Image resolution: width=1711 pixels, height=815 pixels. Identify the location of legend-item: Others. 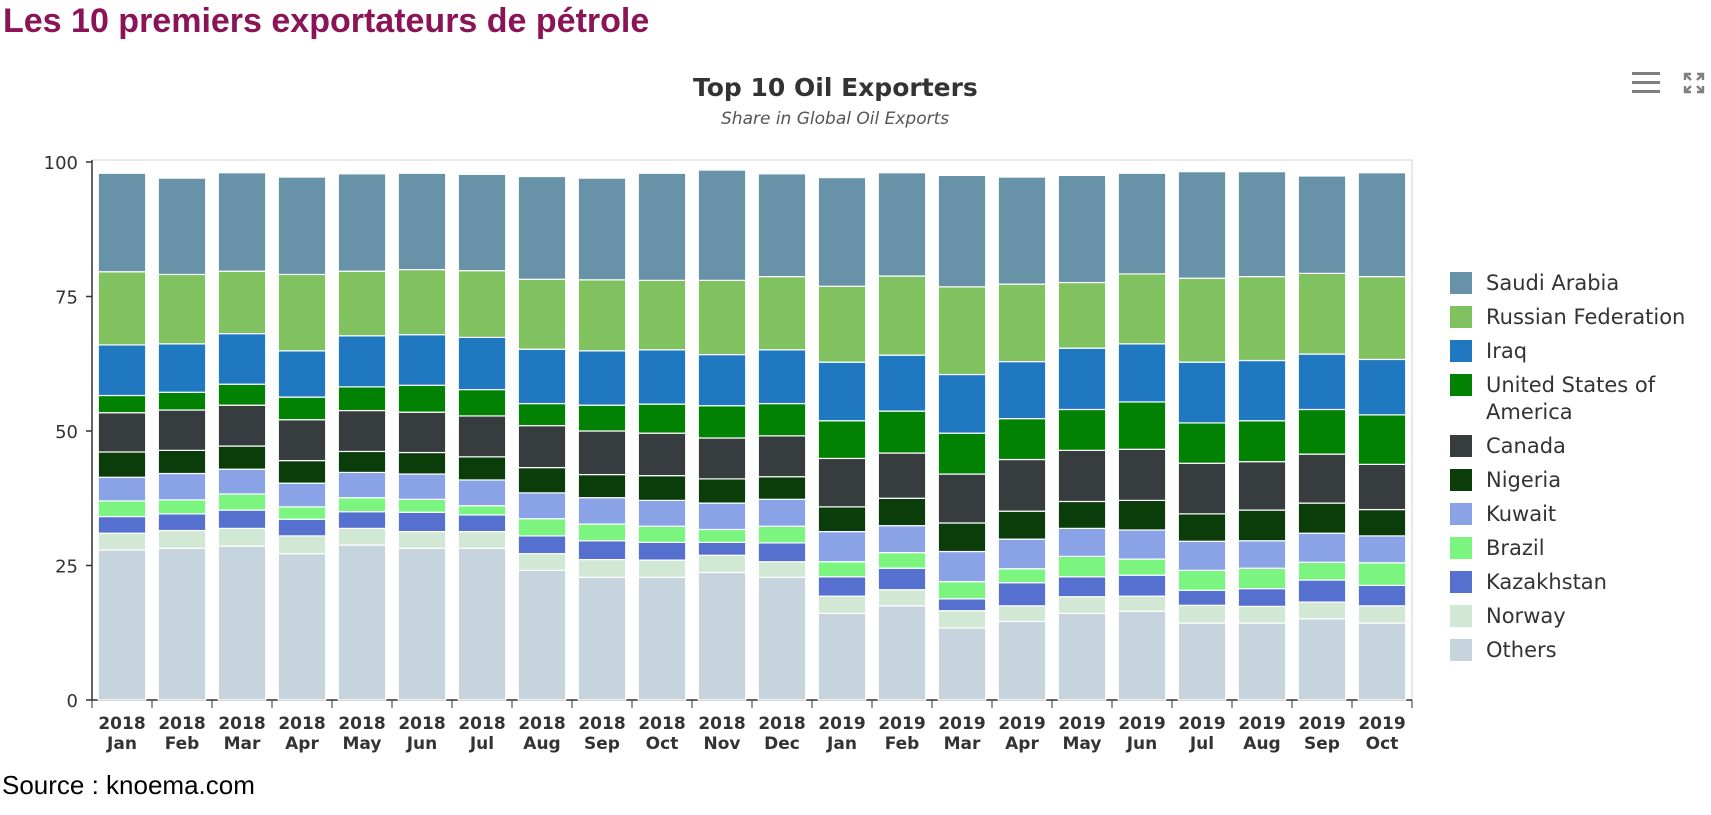
(1577, 650).